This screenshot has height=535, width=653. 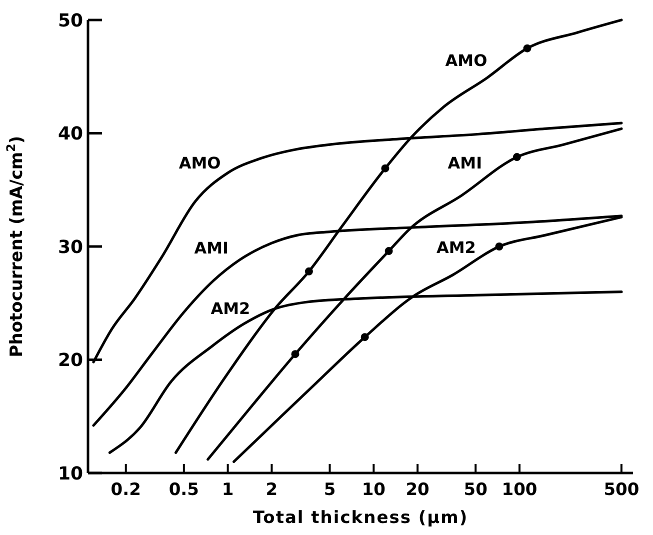 What do you see at coordinates (183, 490) in the screenshot?
I see `x-tick-label: 0.5` at bounding box center [183, 490].